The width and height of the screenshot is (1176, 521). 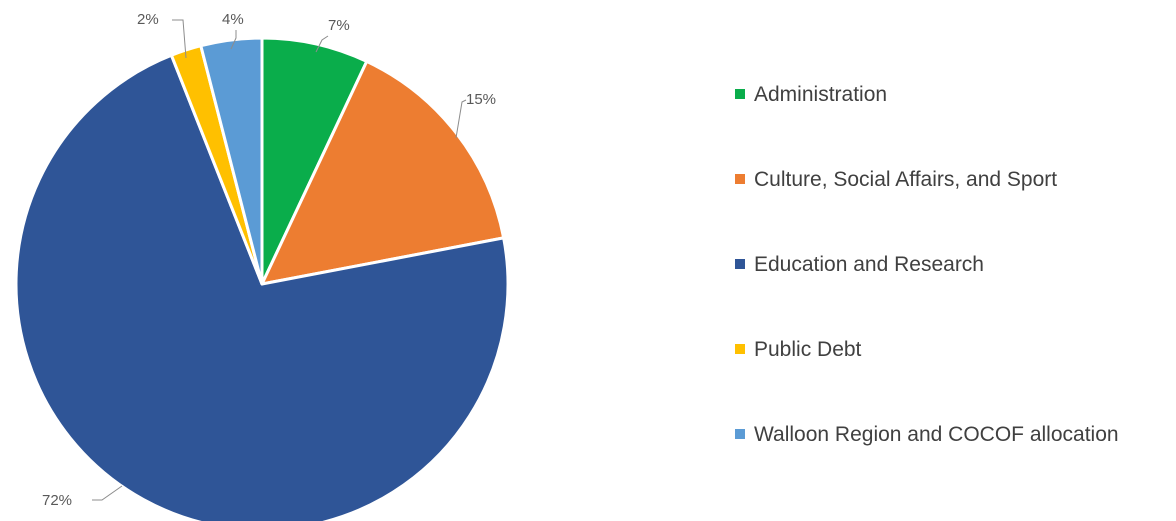 I want to click on legend-item-education: Education and Research, so click(x=859, y=264).